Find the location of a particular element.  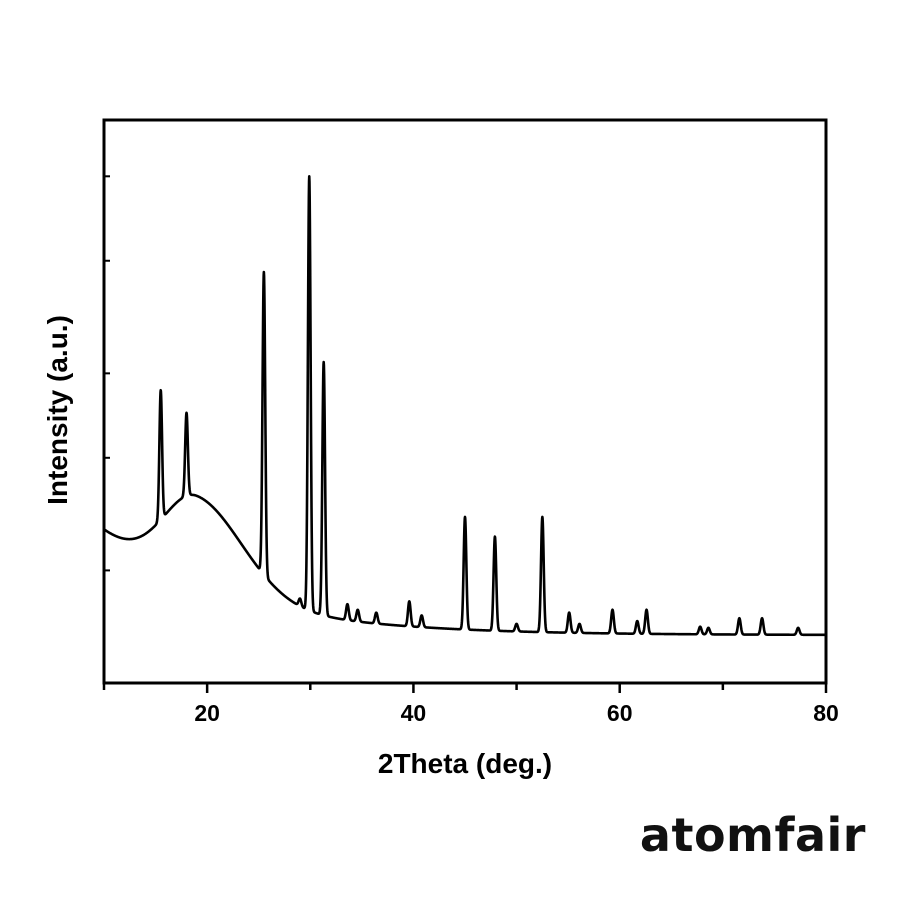

atomfair-logo: atomfair is located at coordinates (752, 835).